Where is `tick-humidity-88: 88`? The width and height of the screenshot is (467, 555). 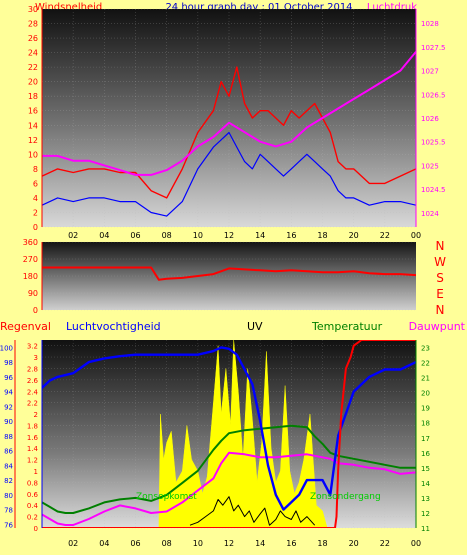 tick-humidity-88: 88 is located at coordinates (8, 437).